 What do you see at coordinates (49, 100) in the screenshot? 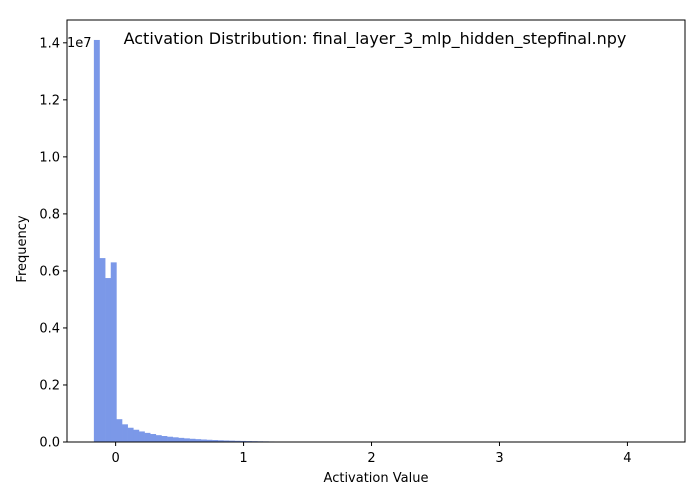
I see `y-tick-label: 1.2` at bounding box center [49, 100].